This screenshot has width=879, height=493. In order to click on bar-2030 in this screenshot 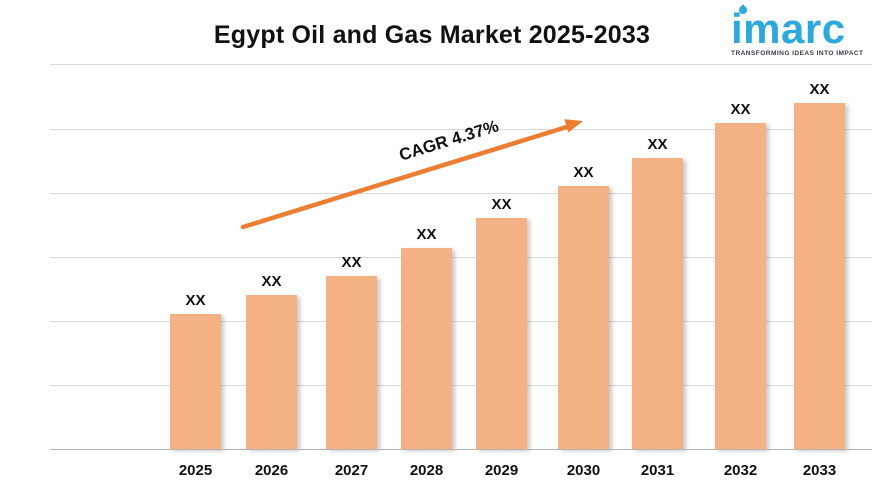, I will do `click(583, 317)`.